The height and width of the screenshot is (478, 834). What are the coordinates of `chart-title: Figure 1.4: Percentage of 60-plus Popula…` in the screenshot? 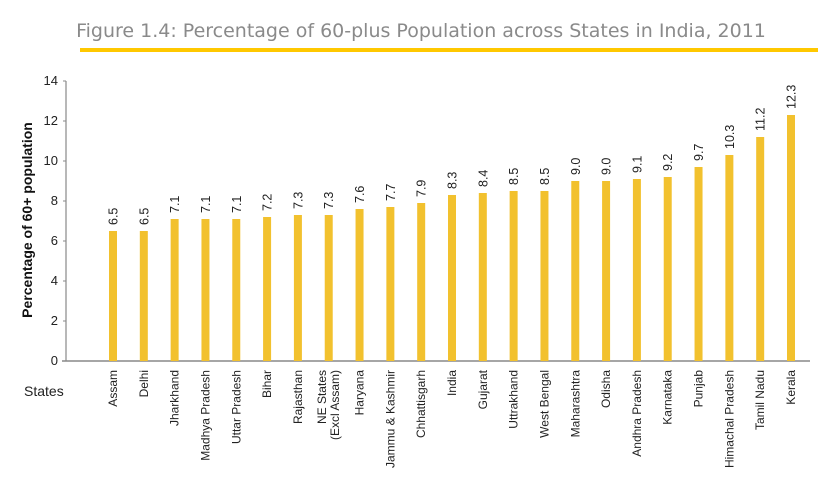 It's located at (421, 31).